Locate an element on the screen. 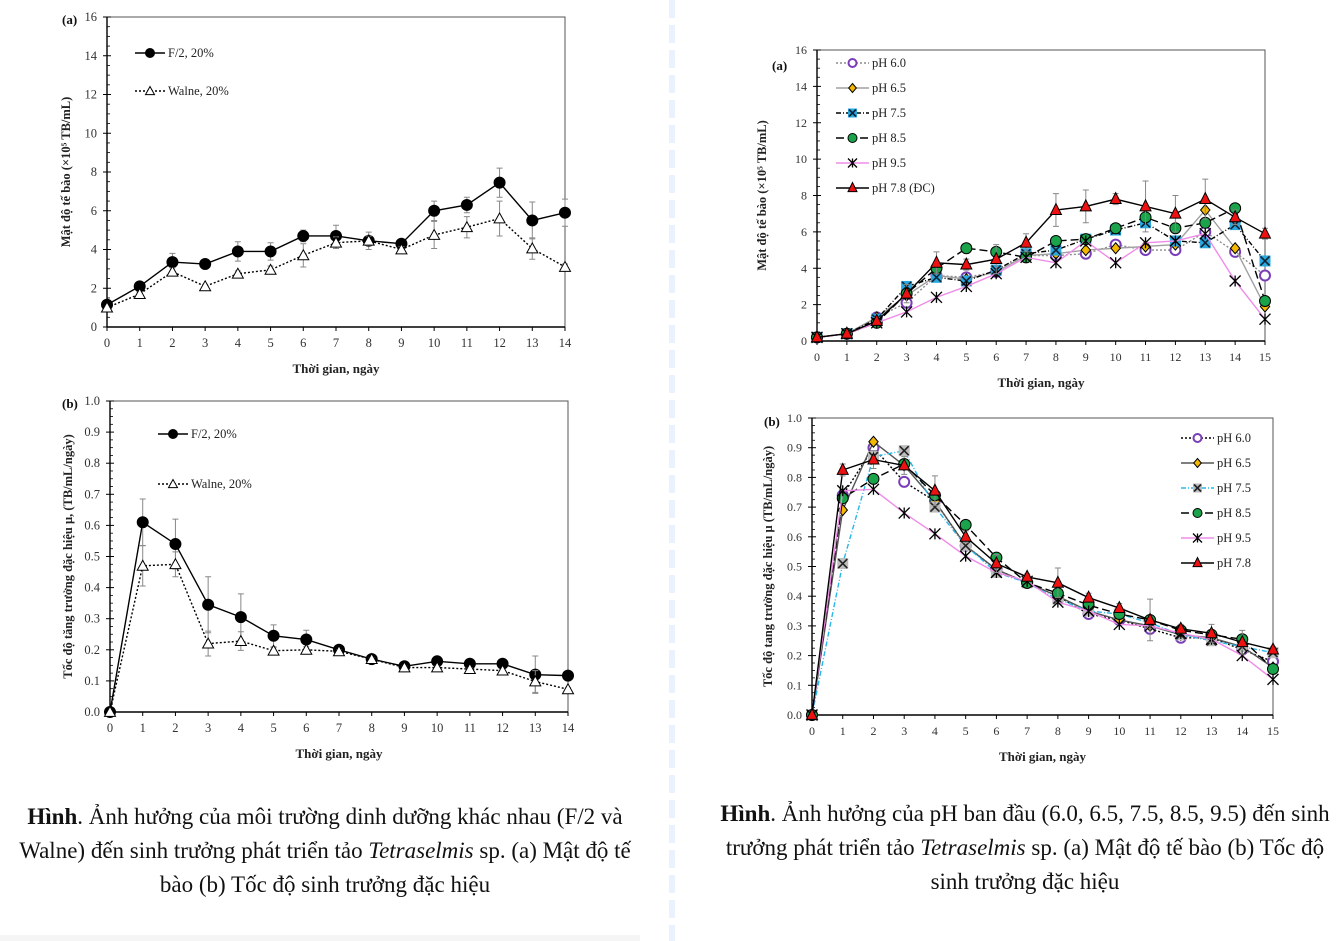  legend-label: pH 8.5 is located at coordinates (1234, 513).